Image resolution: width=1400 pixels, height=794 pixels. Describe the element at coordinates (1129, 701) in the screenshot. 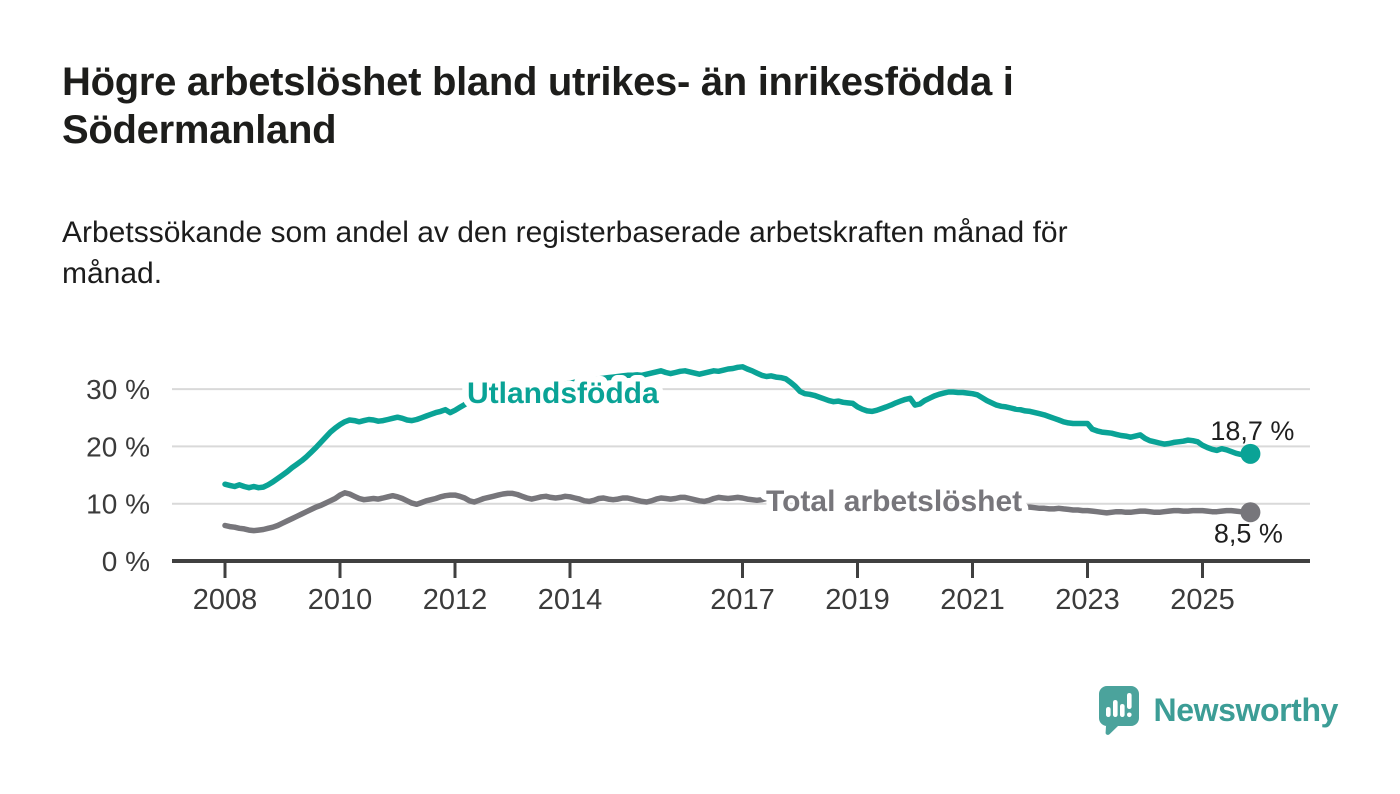

I see `logo-exclamation-bar` at that location.